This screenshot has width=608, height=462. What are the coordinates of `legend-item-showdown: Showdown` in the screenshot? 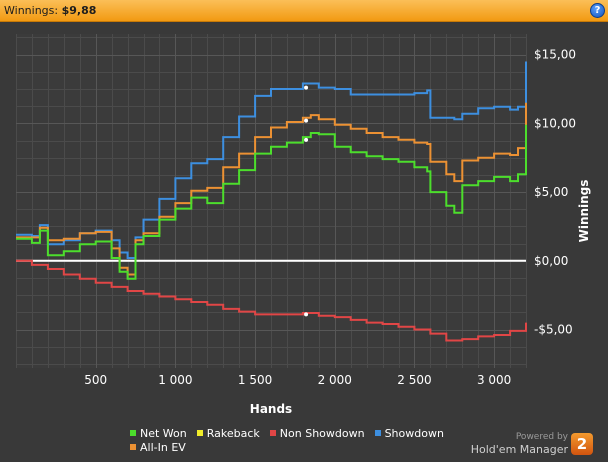 It's located at (409, 434).